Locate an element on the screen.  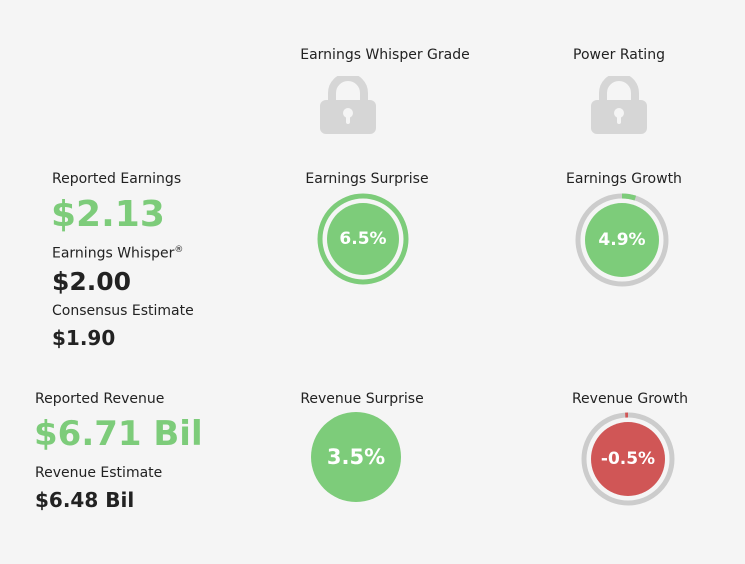
reported-earnings-value: $2.13 is located at coordinates (108, 214).